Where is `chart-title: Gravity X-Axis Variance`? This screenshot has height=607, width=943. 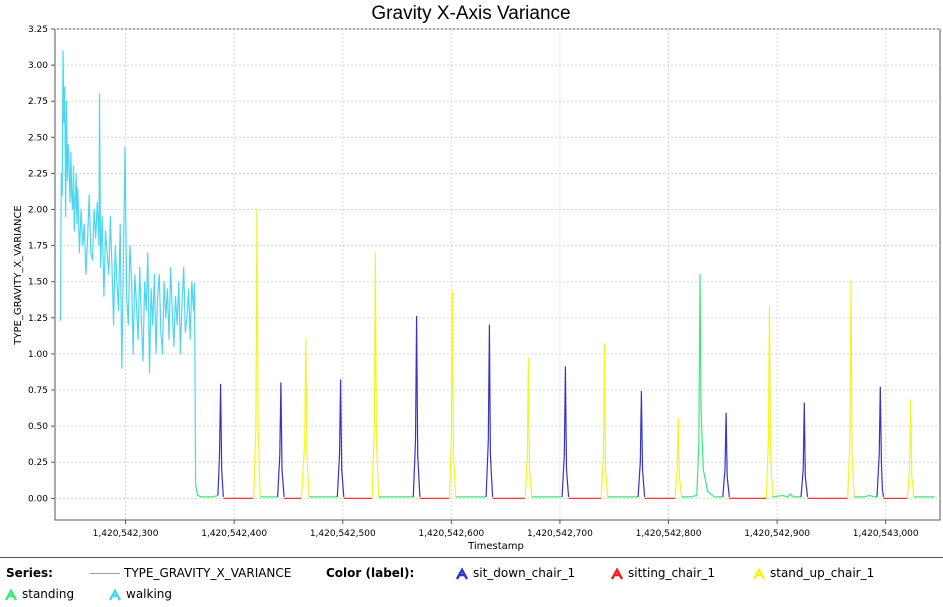 chart-title: Gravity X-Axis Variance is located at coordinates (470, 13).